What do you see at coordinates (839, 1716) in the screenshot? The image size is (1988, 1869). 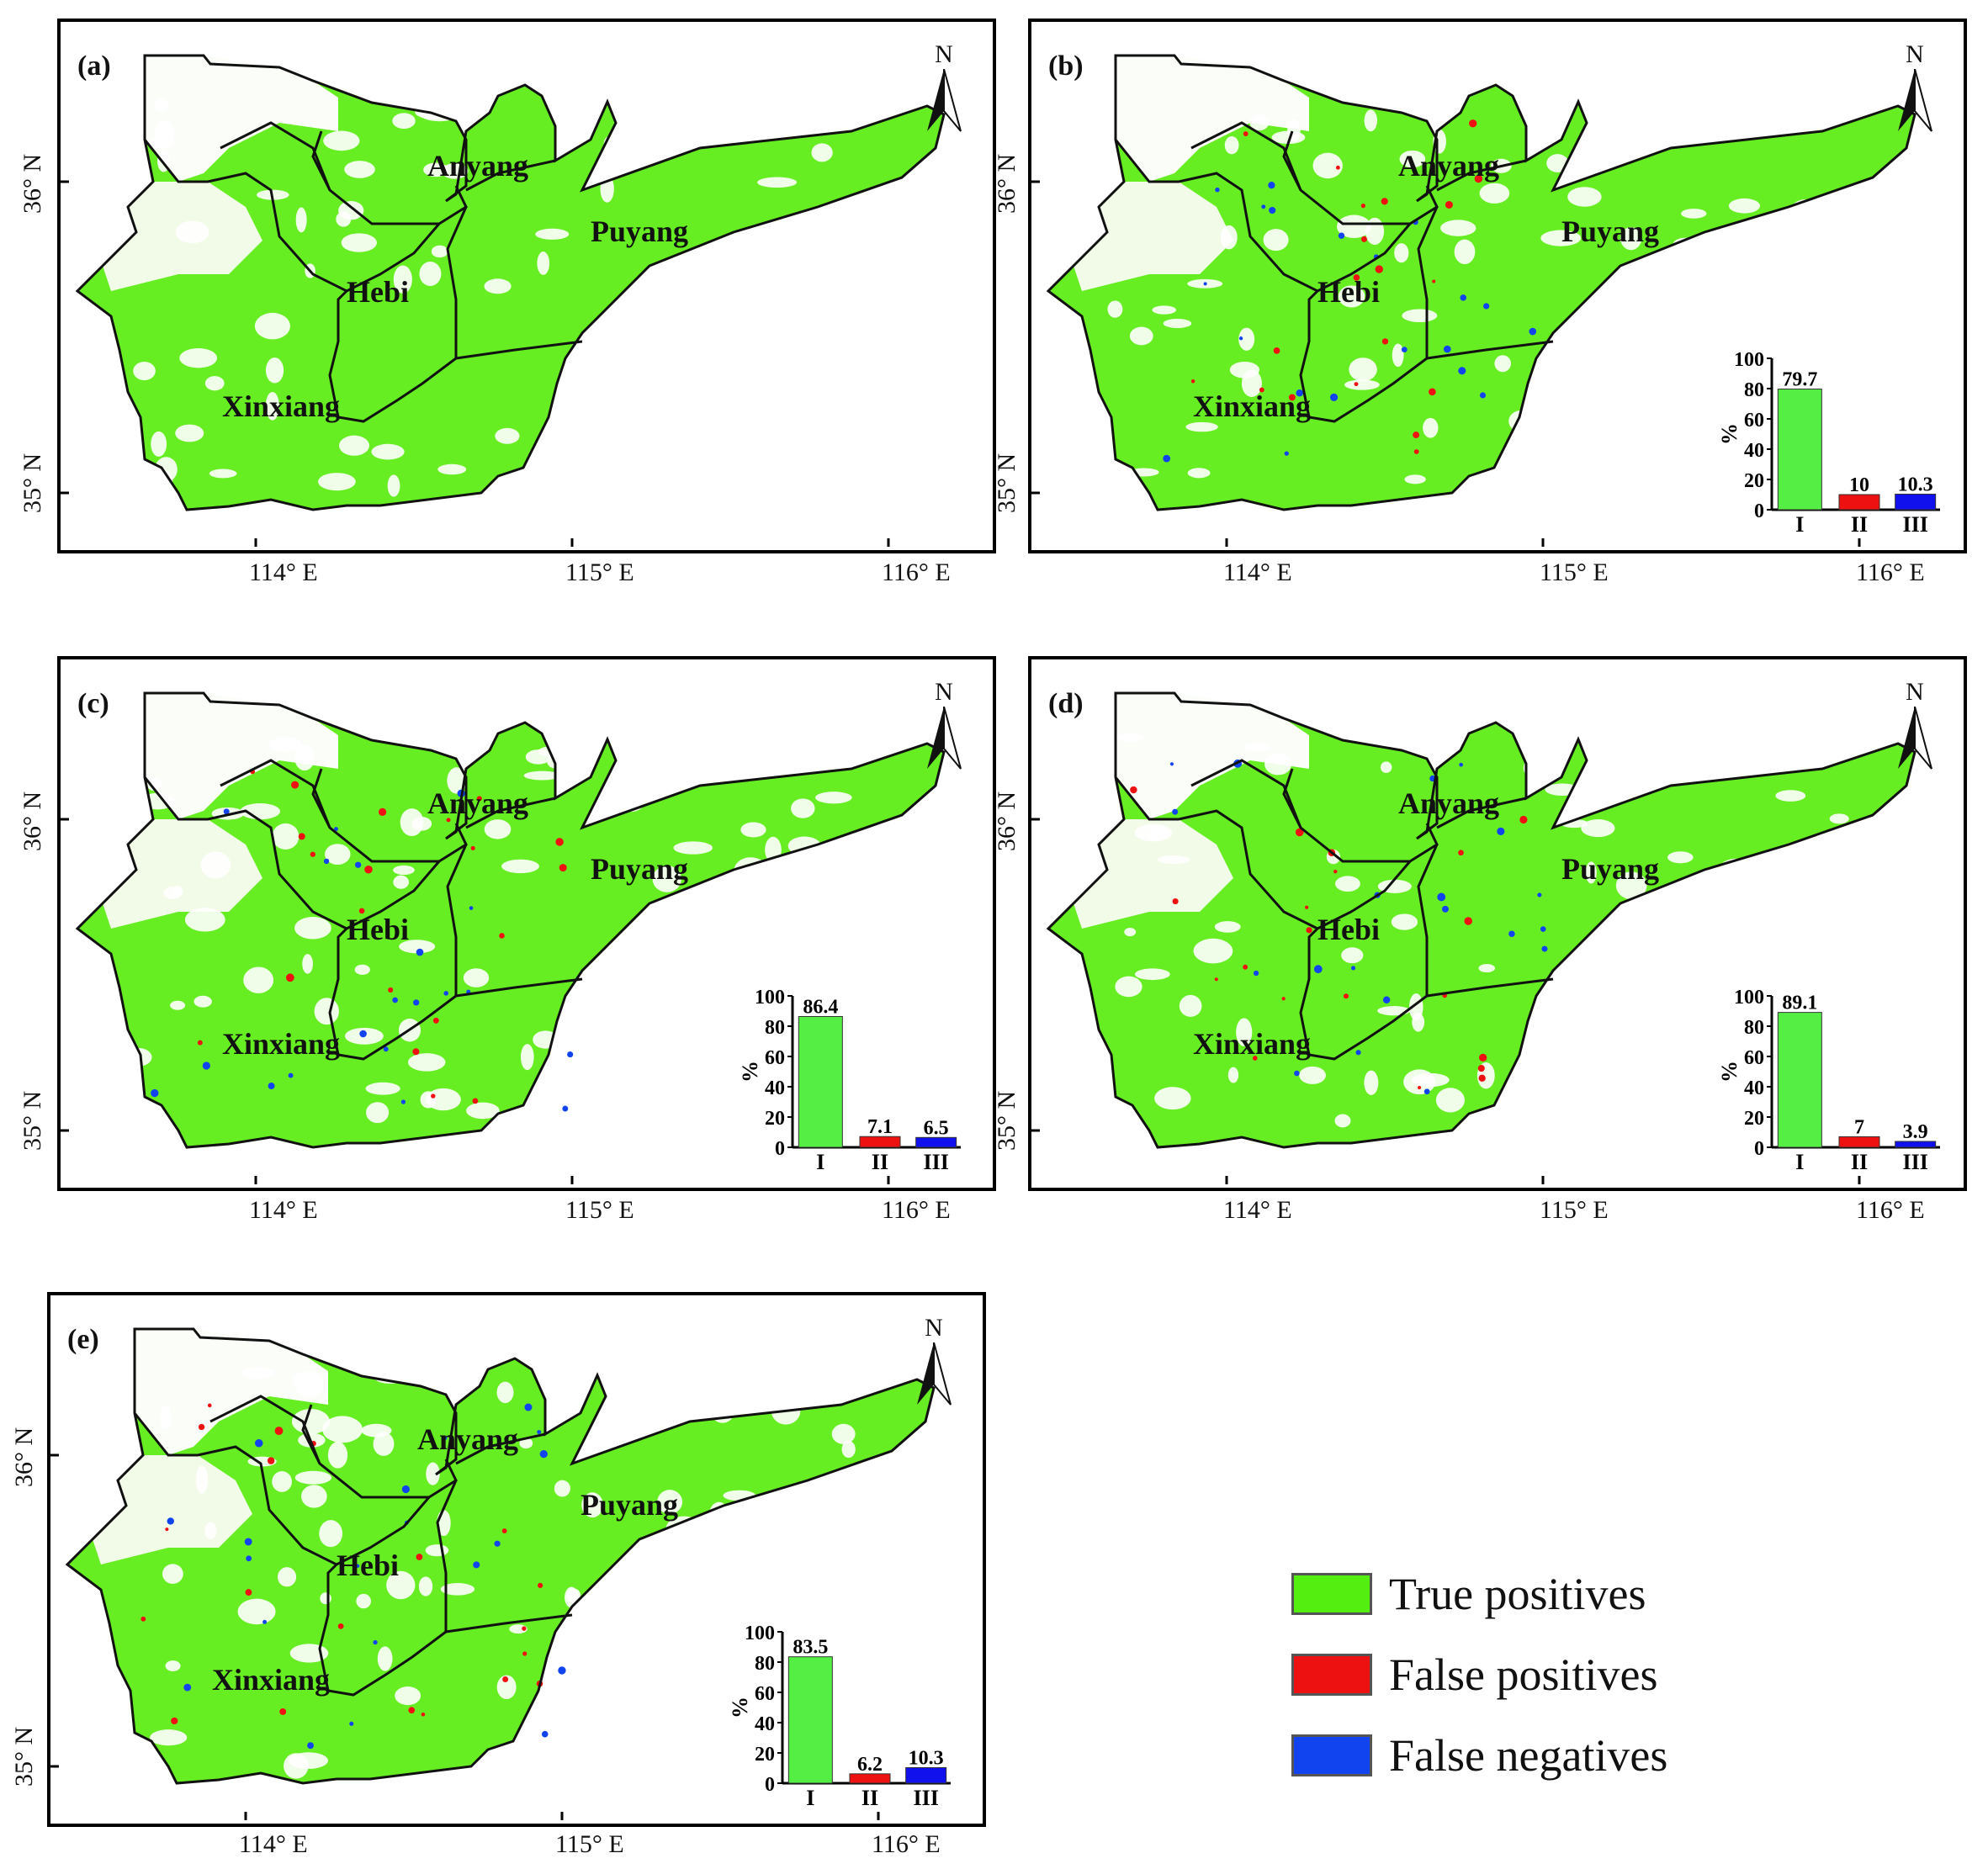 I see `bar-chart-svg: 0 20 40 60 80 100% 83.5 I 6.2 II 10.3 III` at bounding box center [839, 1716].